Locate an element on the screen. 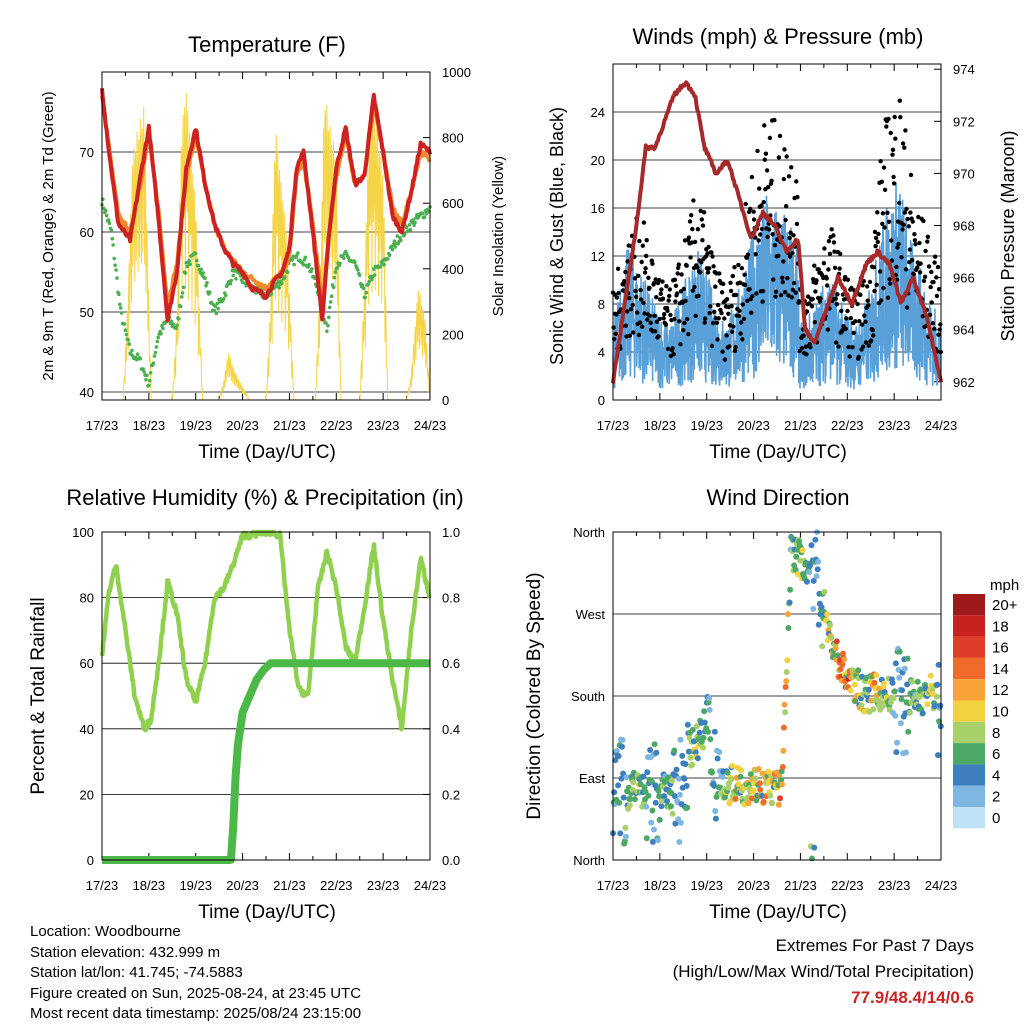 This screenshot has height=1025, width=1024. colorbar-label: 10 is located at coordinates (1000, 712).